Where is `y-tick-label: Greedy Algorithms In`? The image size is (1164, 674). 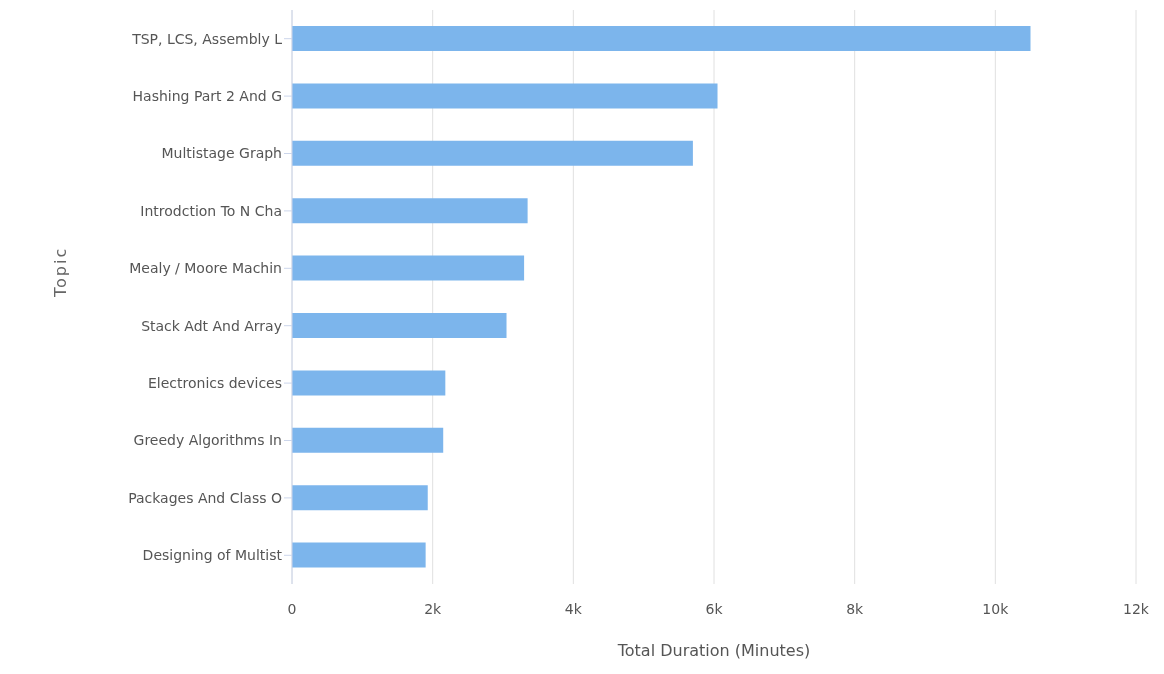 y-tick-label: Greedy Algorithms In is located at coordinates (207, 440).